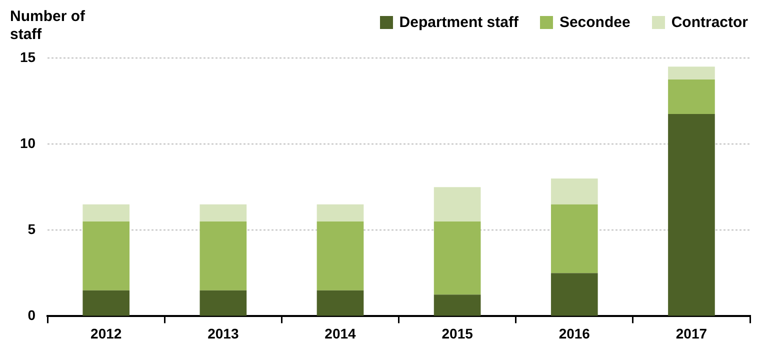 This screenshot has width=780, height=350. What do you see at coordinates (106, 333) in the screenshot?
I see `x-tick-label: 2012` at bounding box center [106, 333].